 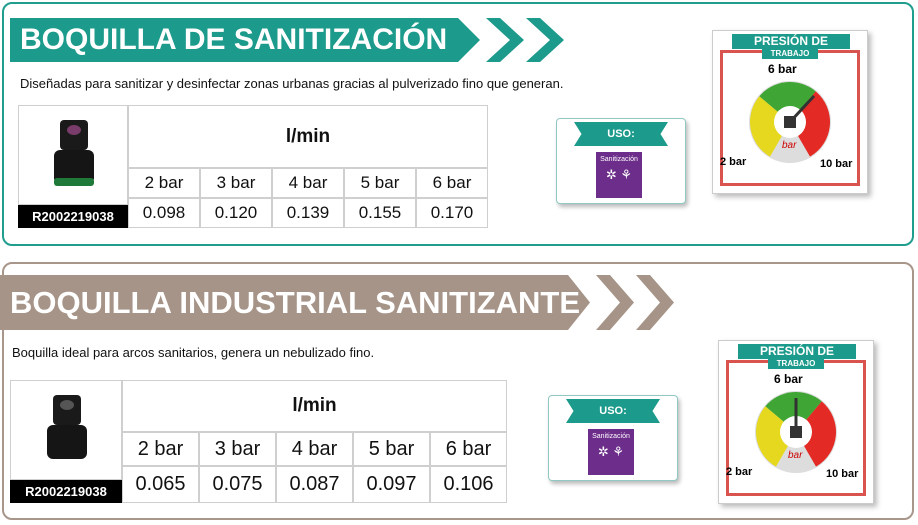 What do you see at coordinates (164, 213) in the screenshot?
I see `flow-value: 0.098` at bounding box center [164, 213].